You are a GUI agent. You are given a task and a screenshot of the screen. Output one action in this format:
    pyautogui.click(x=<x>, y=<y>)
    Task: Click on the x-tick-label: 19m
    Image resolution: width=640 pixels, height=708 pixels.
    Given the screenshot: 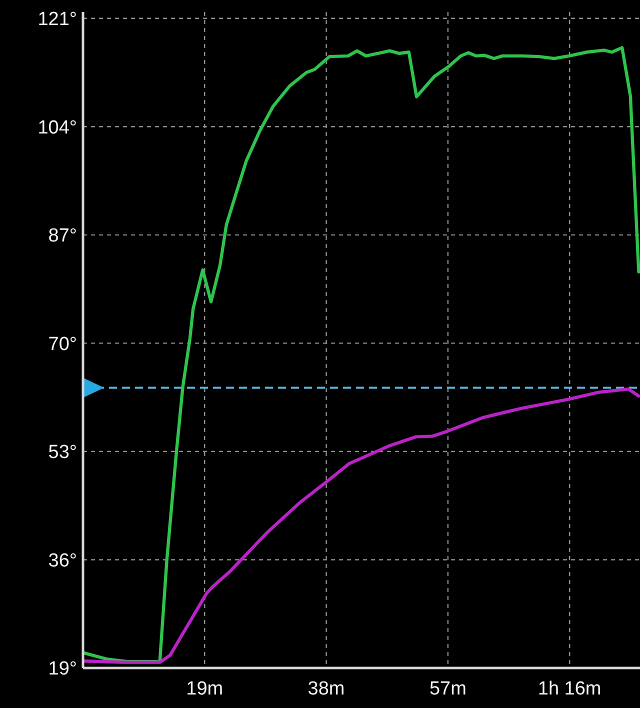 What is the action you would take?
    pyautogui.click(x=205, y=689)
    